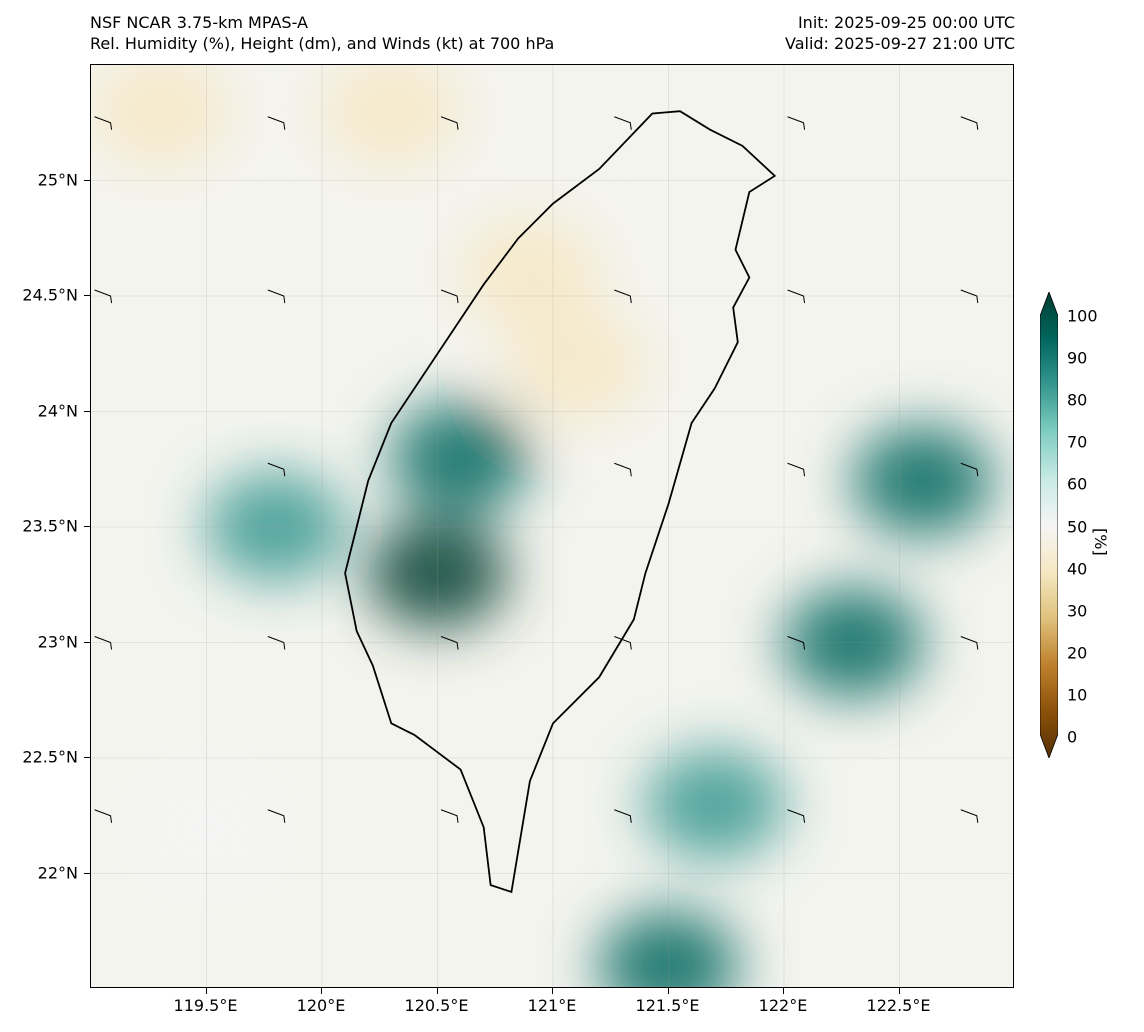 The image size is (1144, 1032). Describe the element at coordinates (1077, 484) in the screenshot. I see `colorbar-tick-label: 60` at that location.